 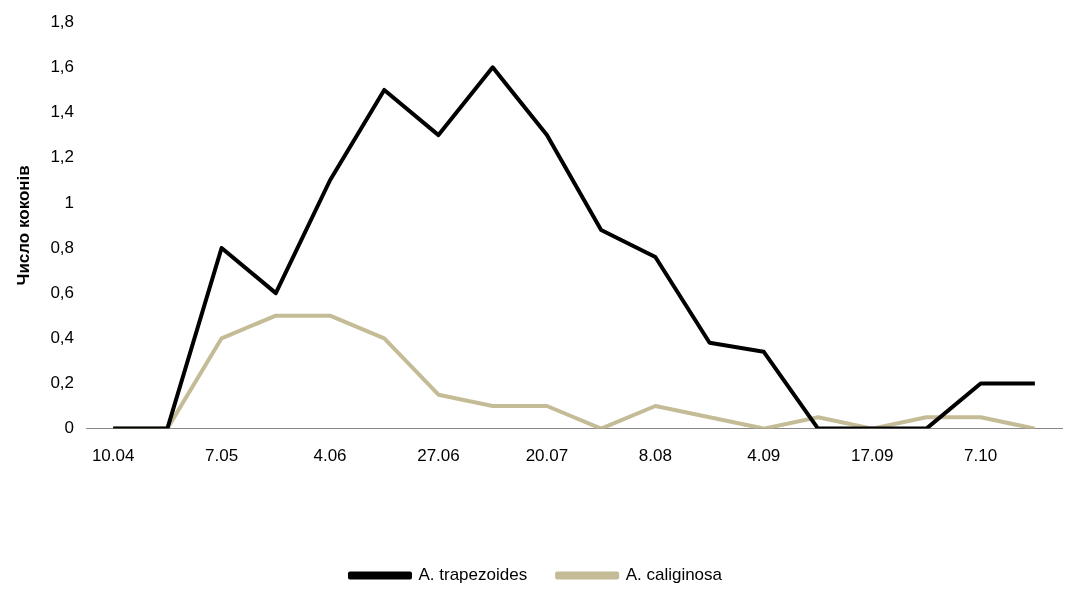 What do you see at coordinates (62, 157) in the screenshot?
I see `y-tick-label: 1,2` at bounding box center [62, 157].